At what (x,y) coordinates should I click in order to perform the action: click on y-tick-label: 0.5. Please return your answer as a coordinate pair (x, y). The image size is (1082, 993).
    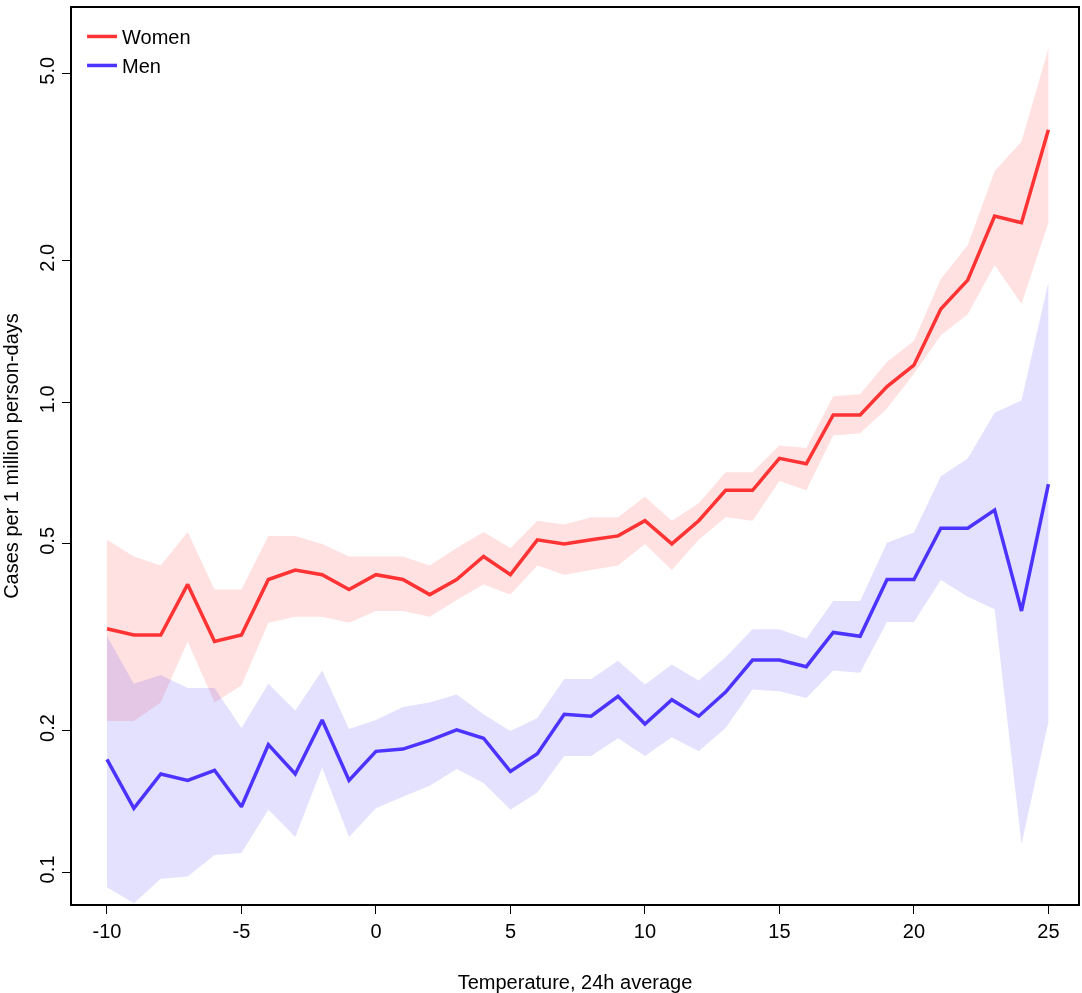
    Looking at the image, I should click on (47, 540).